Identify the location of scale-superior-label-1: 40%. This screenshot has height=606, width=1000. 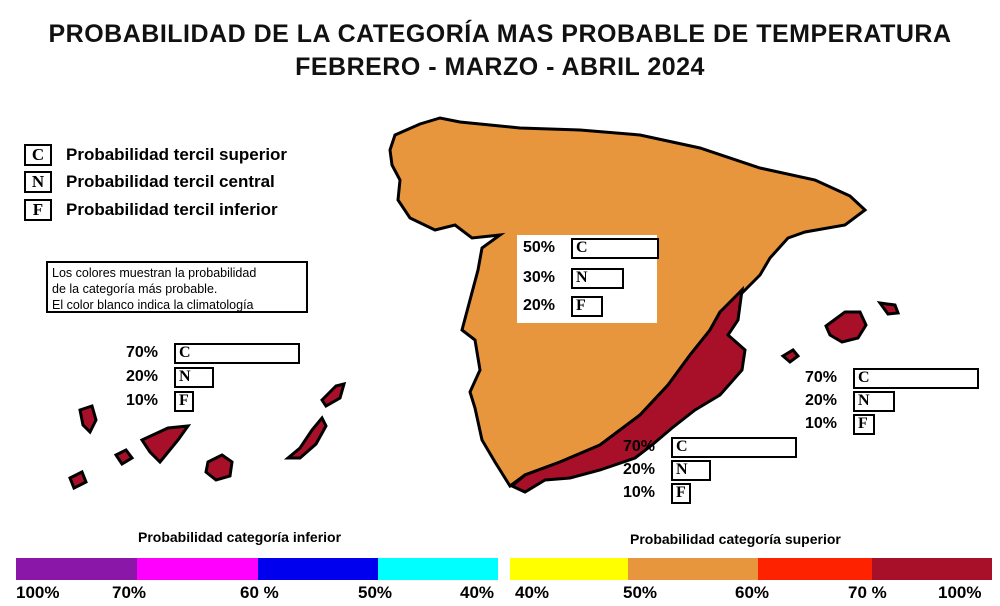
(532, 592).